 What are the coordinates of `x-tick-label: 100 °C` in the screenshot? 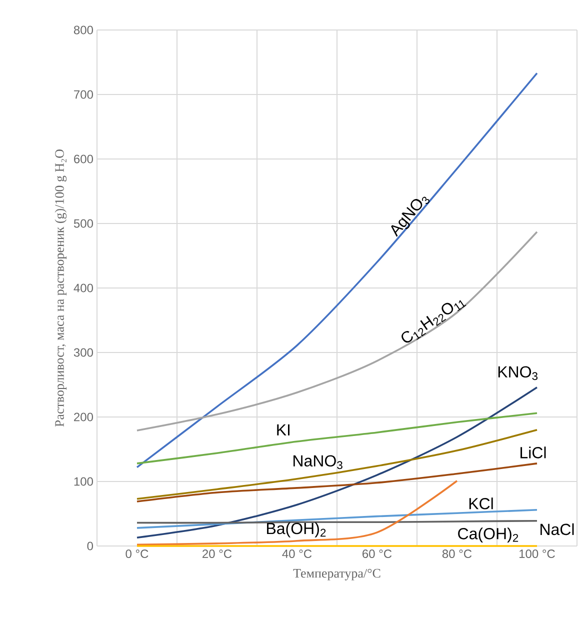 It's located at (537, 554).